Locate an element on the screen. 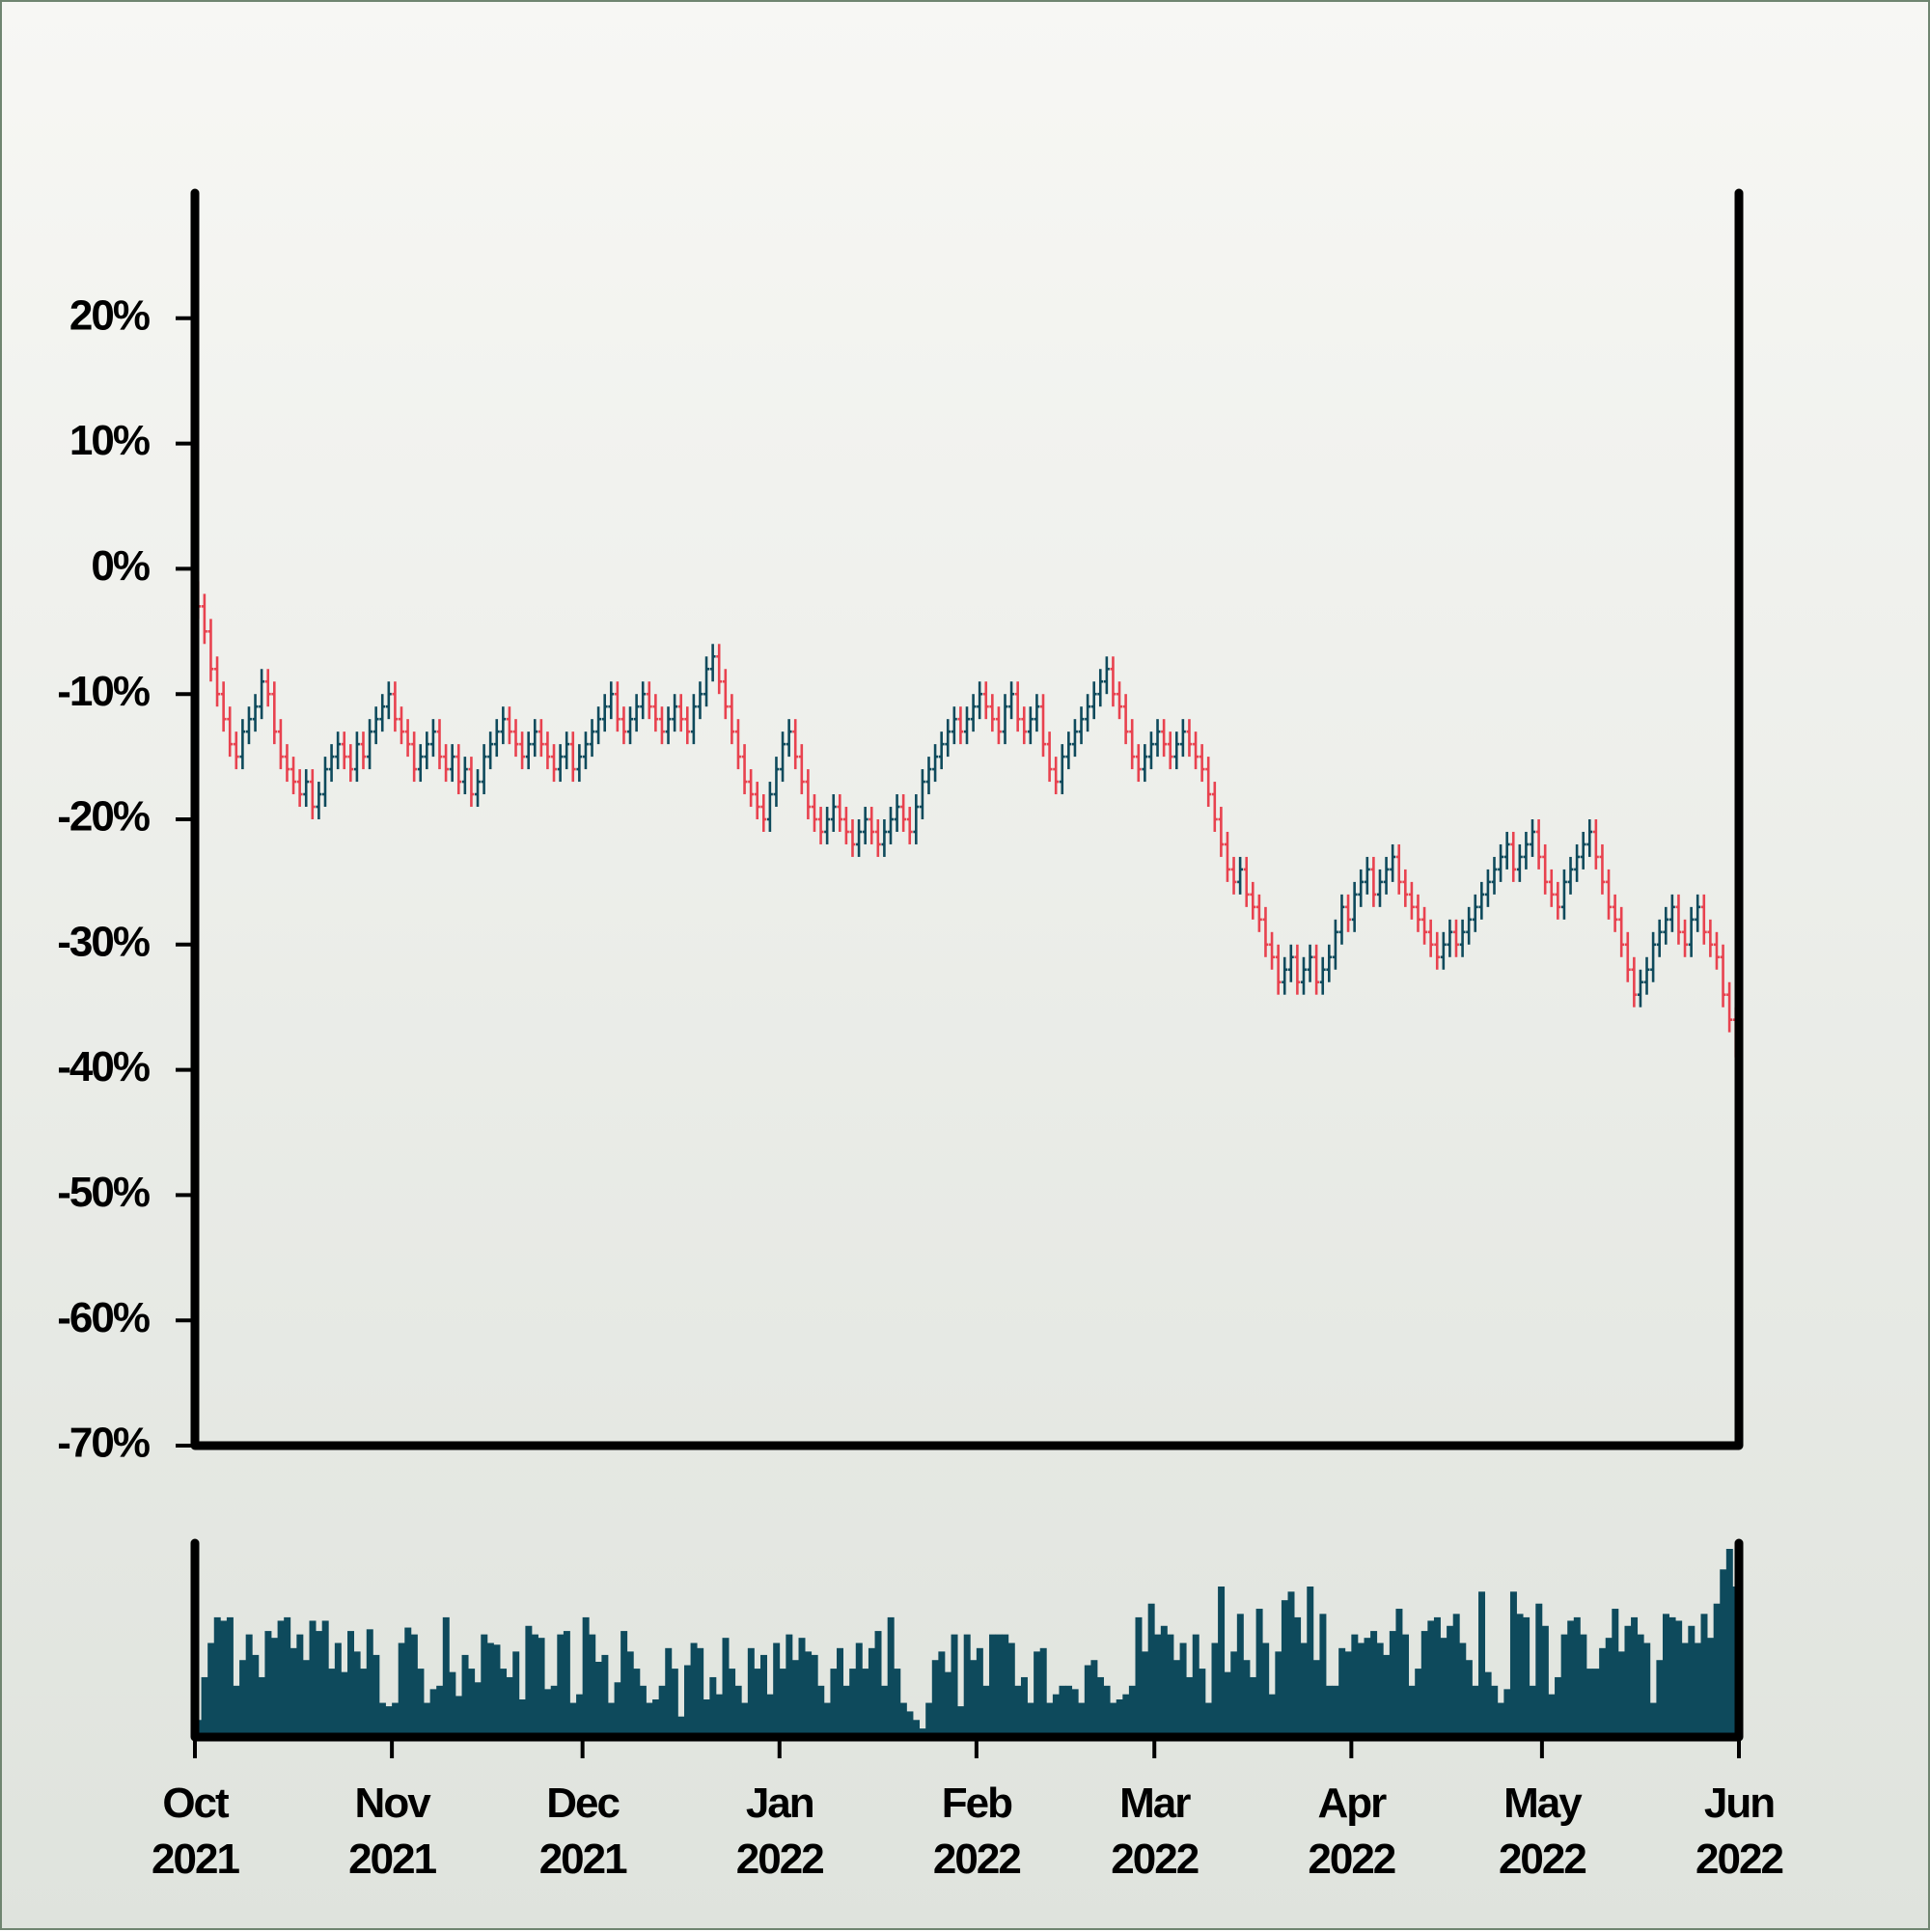 Image resolution: width=1930 pixels, height=1932 pixels. axis-frame is located at coordinates (967, 1640).